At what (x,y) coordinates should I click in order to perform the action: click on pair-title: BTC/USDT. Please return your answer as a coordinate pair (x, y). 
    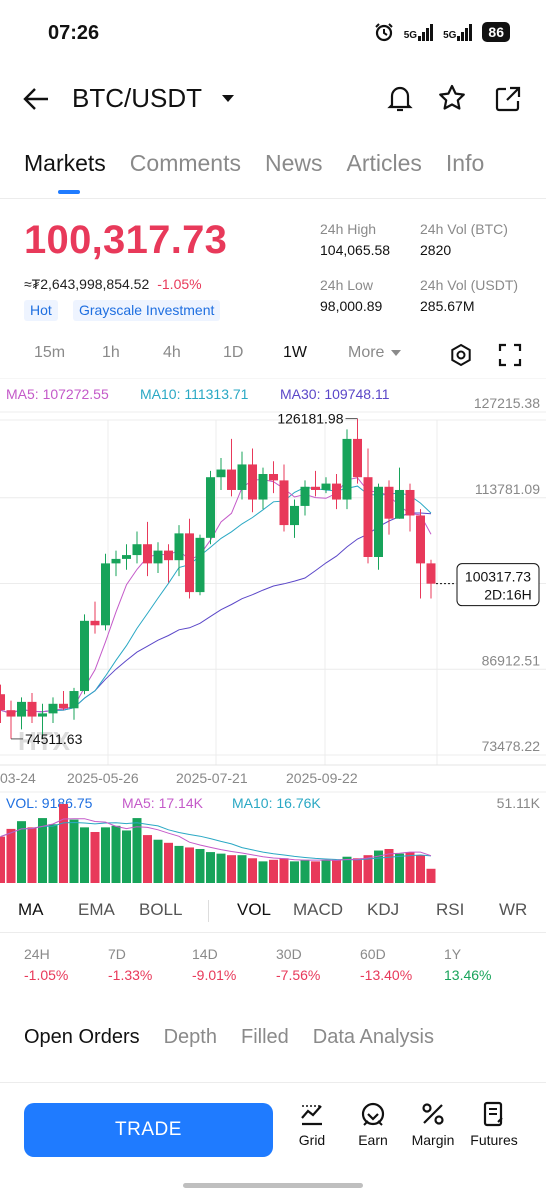
    Looking at the image, I should click on (137, 98).